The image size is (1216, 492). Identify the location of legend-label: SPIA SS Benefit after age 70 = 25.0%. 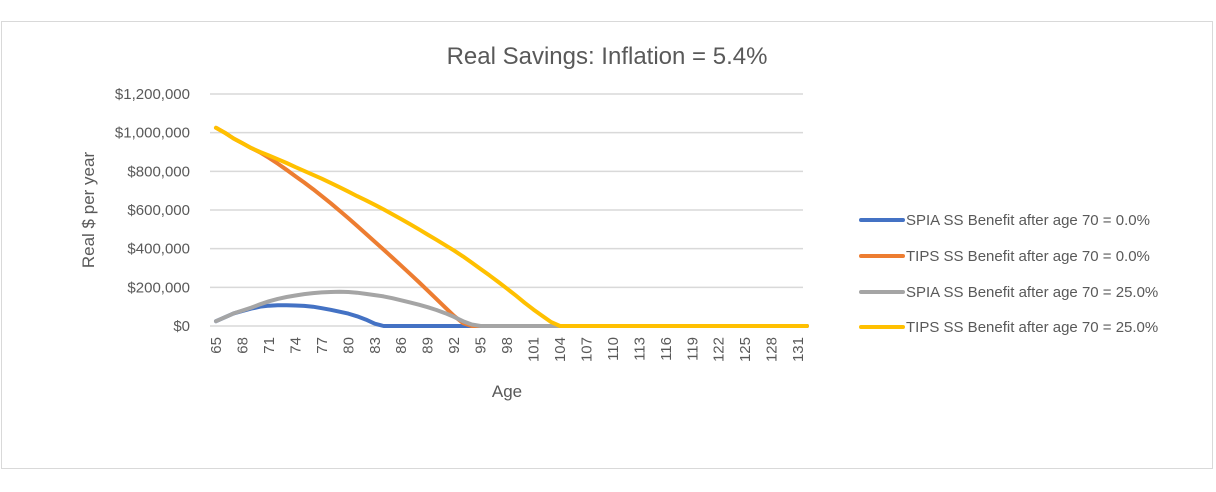
(1032, 292).